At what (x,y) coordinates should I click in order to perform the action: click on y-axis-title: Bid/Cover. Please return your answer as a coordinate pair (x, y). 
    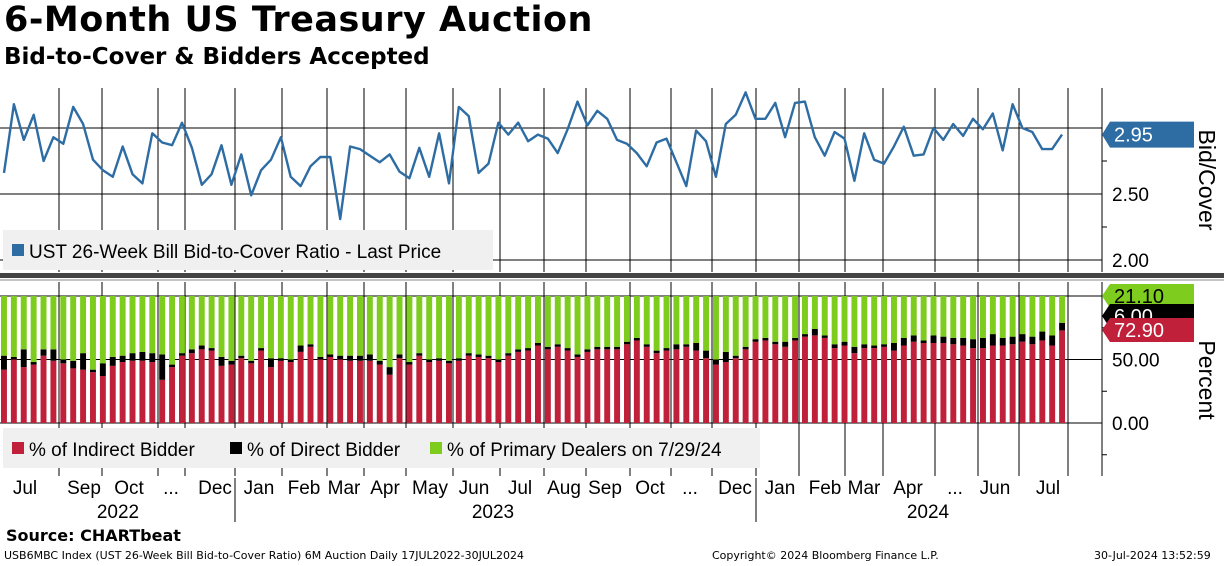
    Looking at the image, I should click on (1207, 180).